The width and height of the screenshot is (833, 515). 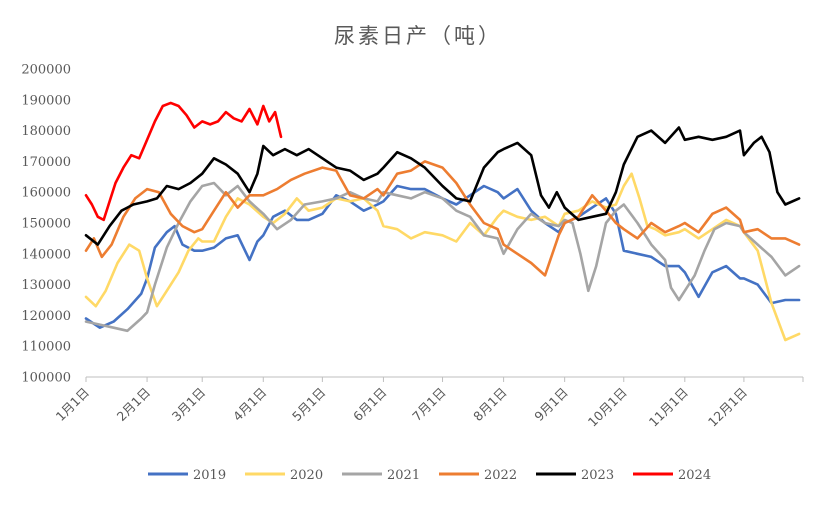 I want to click on x-tick-label: 10月1日, so click(x=607, y=407).